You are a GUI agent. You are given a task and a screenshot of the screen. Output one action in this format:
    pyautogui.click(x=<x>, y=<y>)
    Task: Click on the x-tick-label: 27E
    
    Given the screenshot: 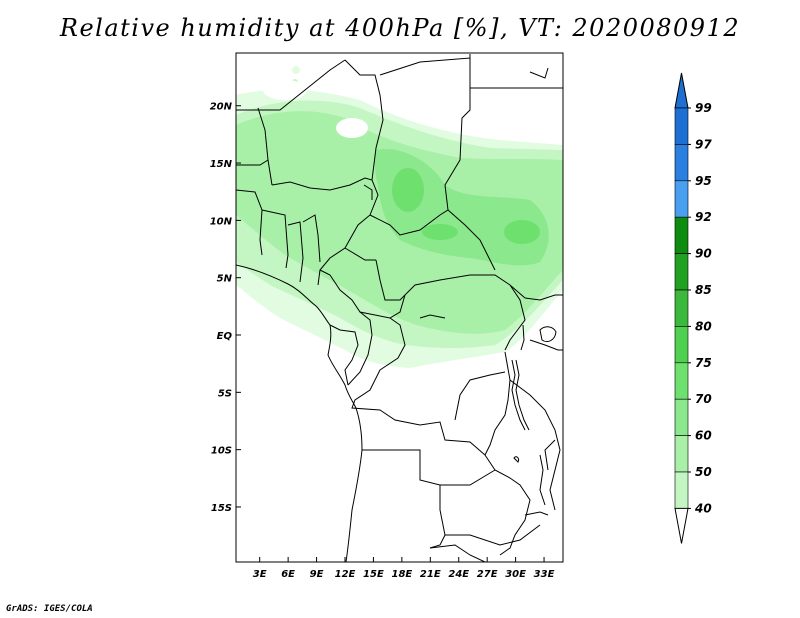 What is the action you would take?
    pyautogui.click(x=487, y=574)
    